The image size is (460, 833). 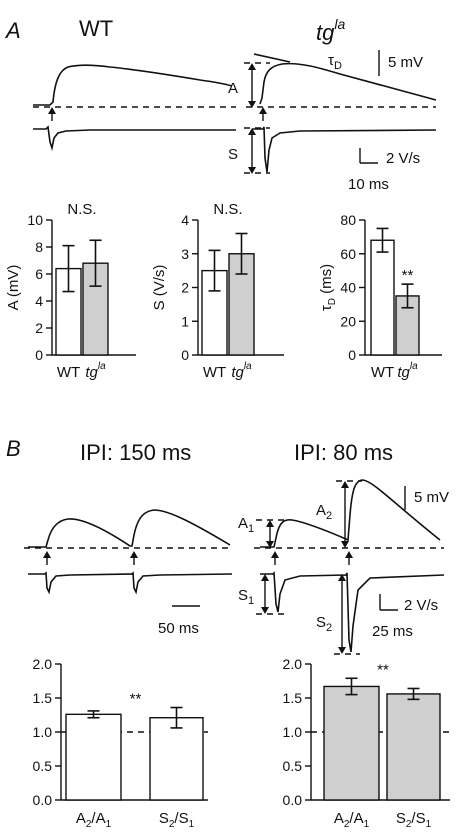 I want to click on wt-voltage-trace, so click(x=134, y=86).